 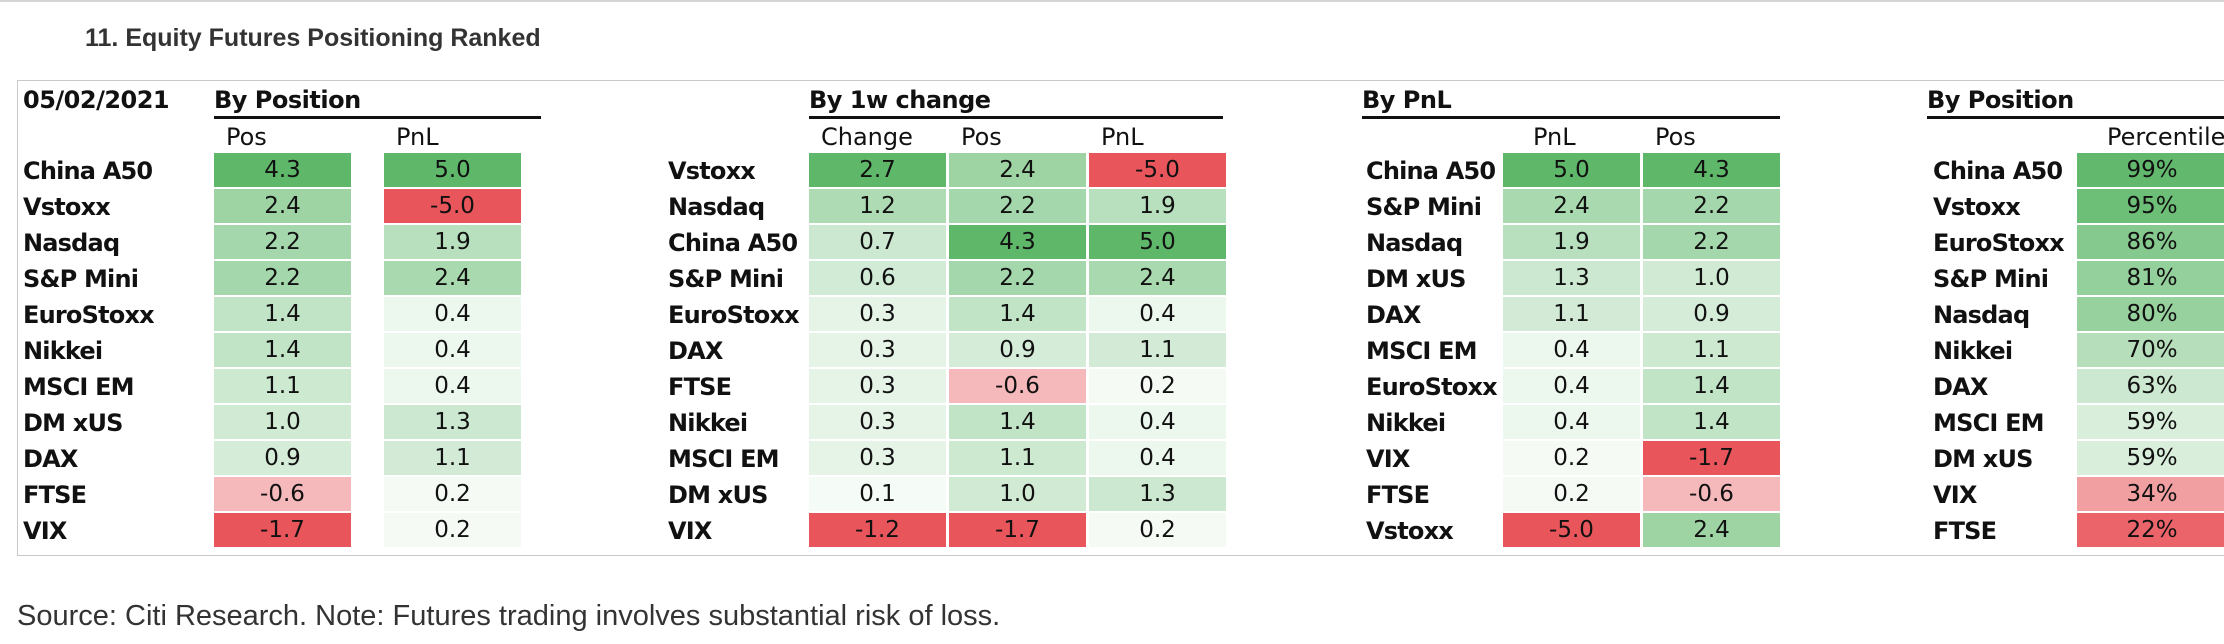 What do you see at coordinates (877, 242) in the screenshot?
I see `table-cell: 0.7` at bounding box center [877, 242].